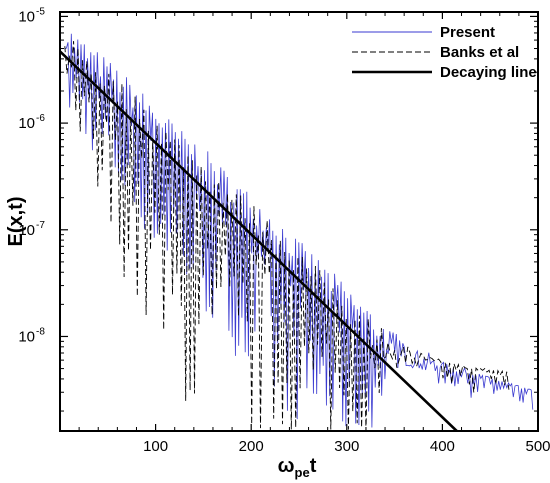  Describe the element at coordinates (346, 446) in the screenshot. I see `x-tick-label: 300` at that location.